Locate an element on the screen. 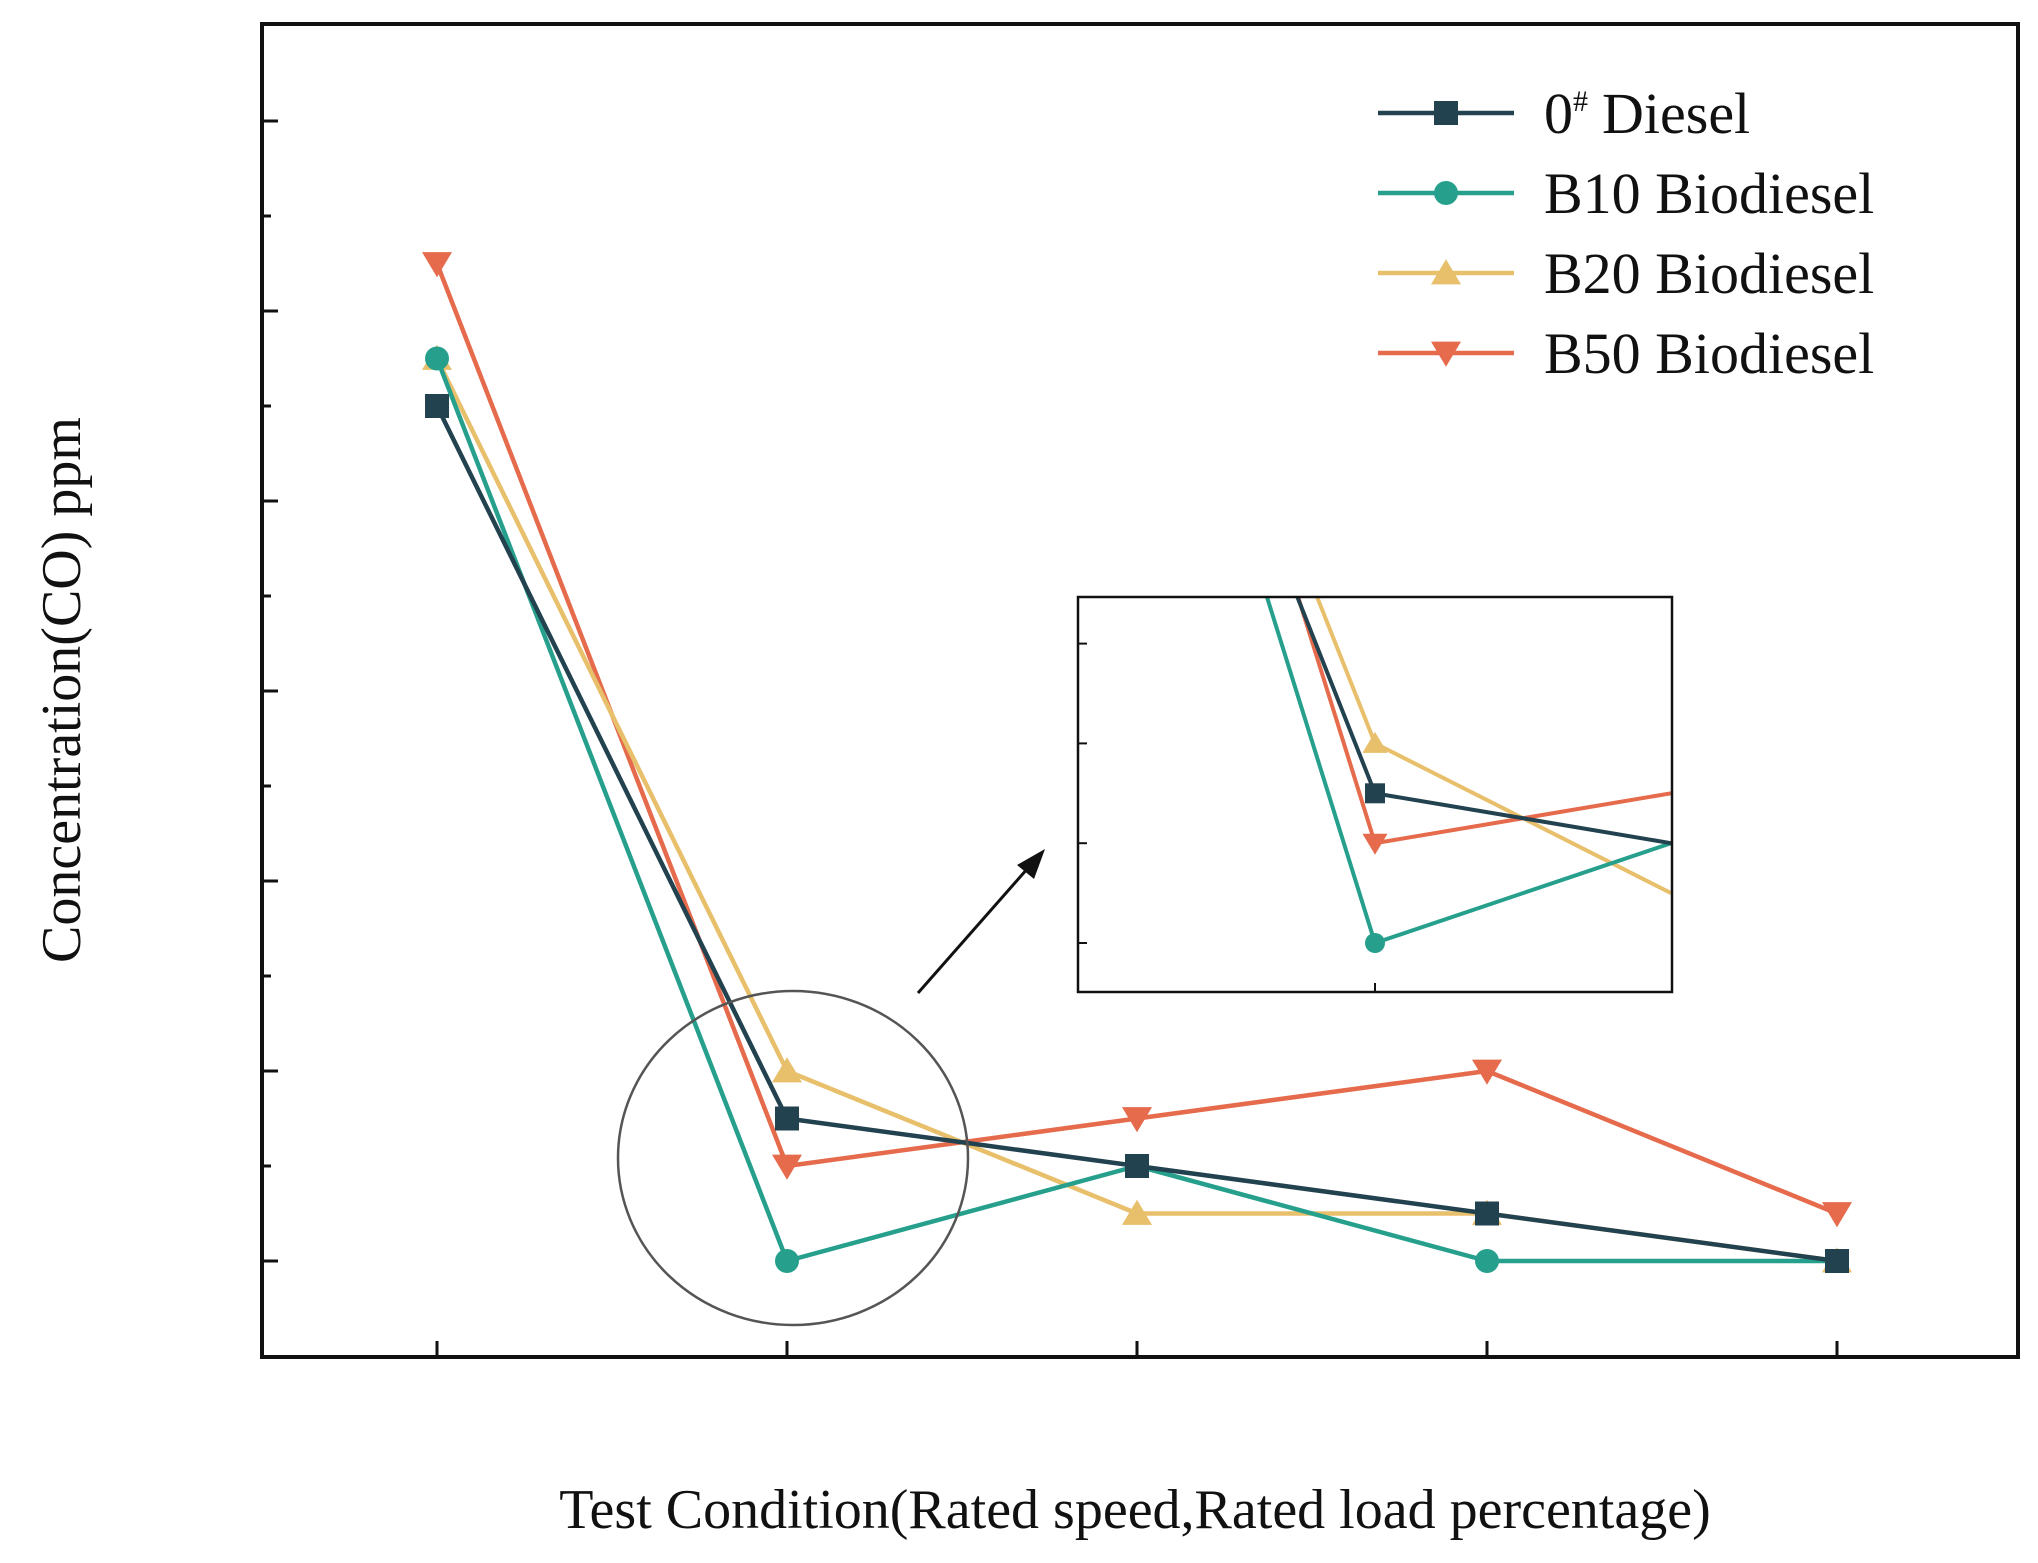 The image size is (2038, 1563). inset-data-point-b50-biodiesel is located at coordinates (1375, 844).